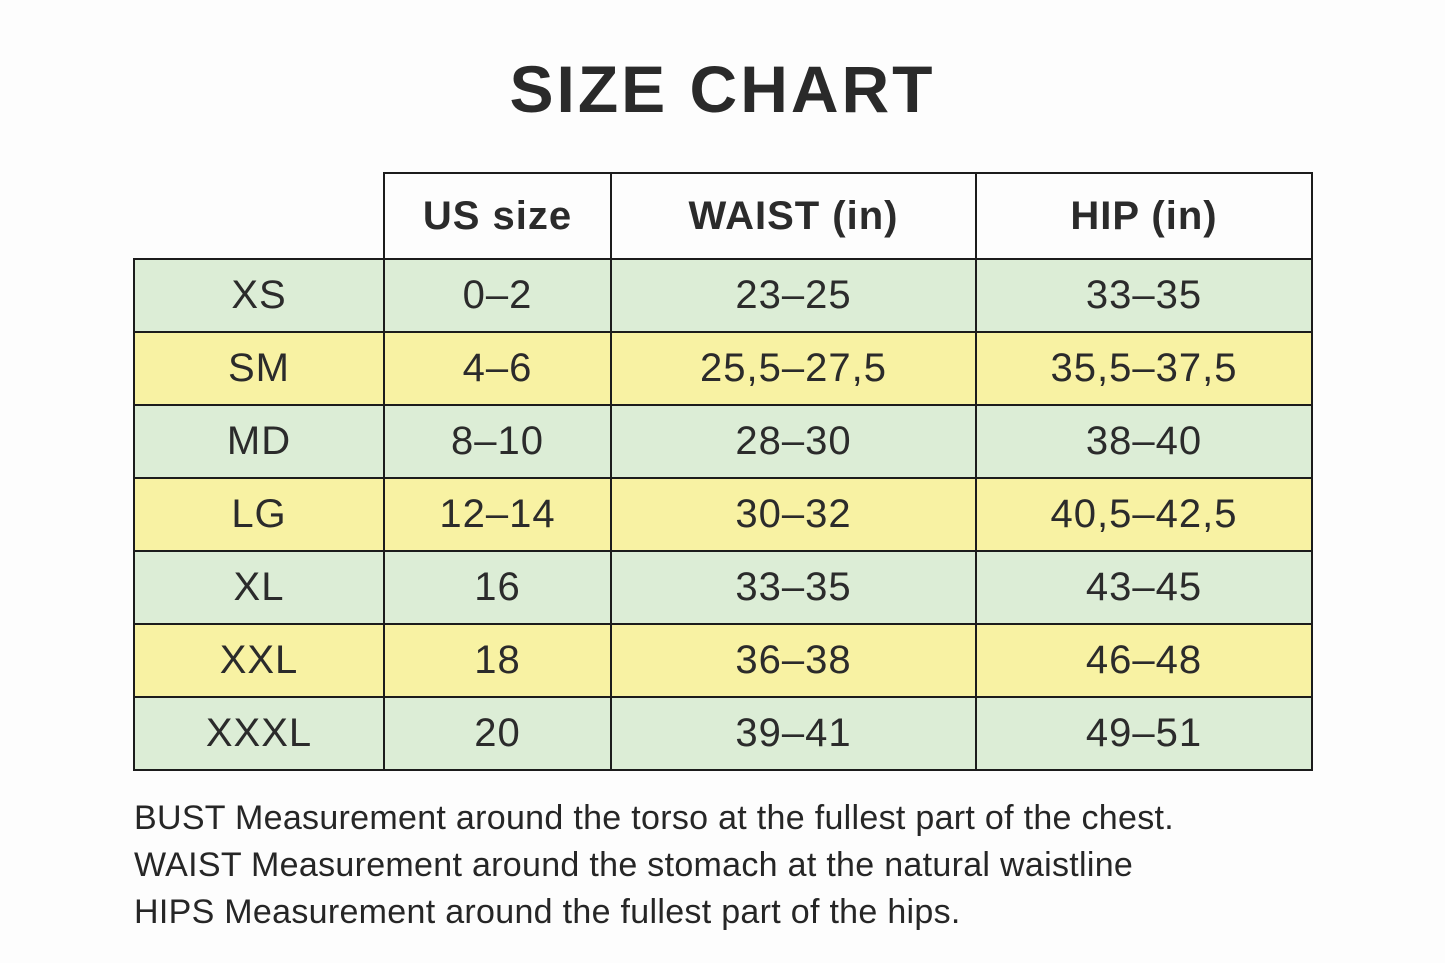 Image resolution: width=1445 pixels, height=963 pixels. I want to click on table-row-xxxl: XXXL 20 39–41 49–51, so click(723, 733).